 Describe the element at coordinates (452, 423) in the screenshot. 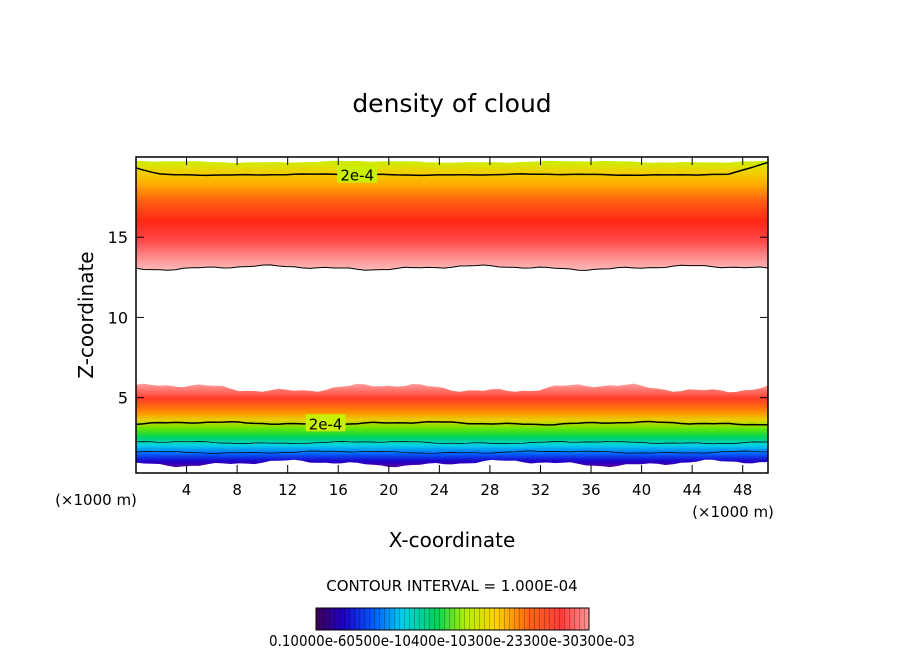

I see `lower-contour-line` at that location.